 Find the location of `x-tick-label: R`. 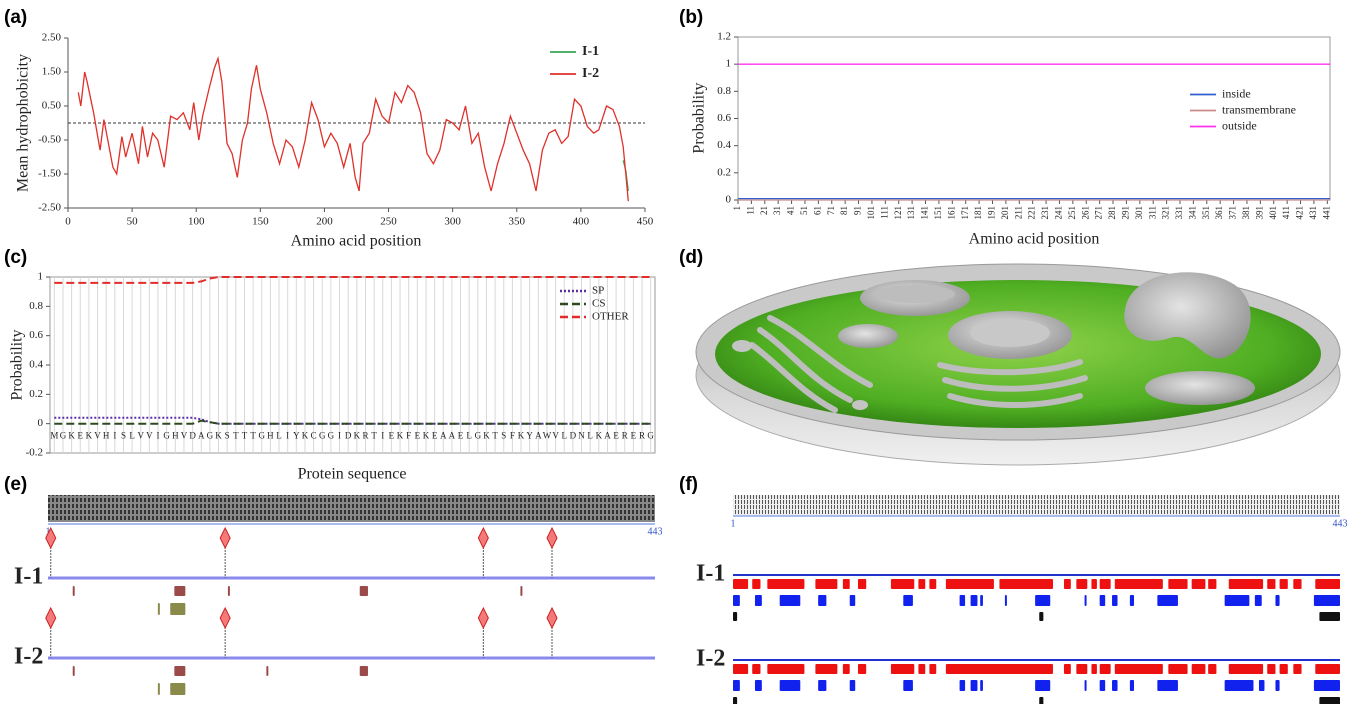

x-tick-label: R is located at coordinates (642, 436).